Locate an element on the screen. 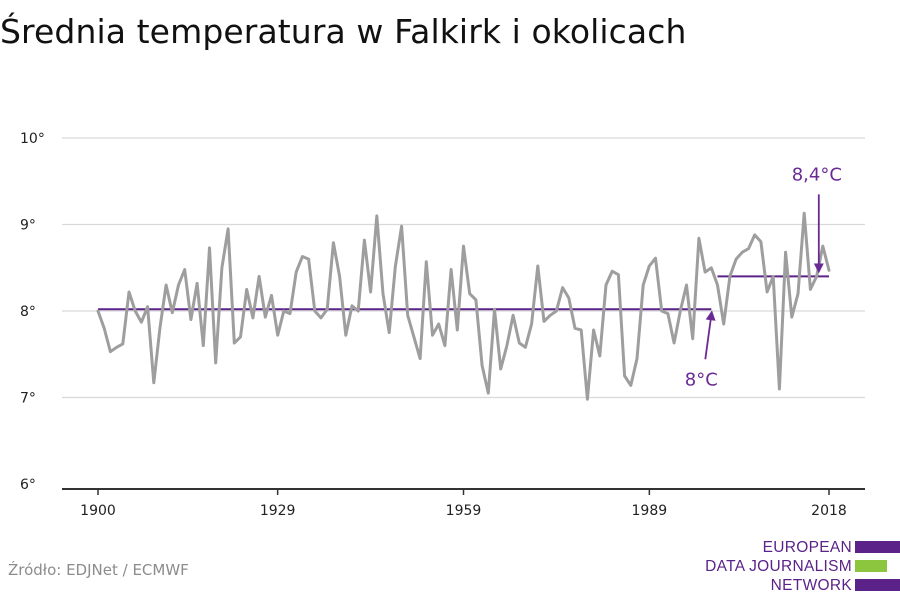  edjnet-logo: EUROPEAN DATA JOURNALISM NETWORK is located at coordinates (800, 567).